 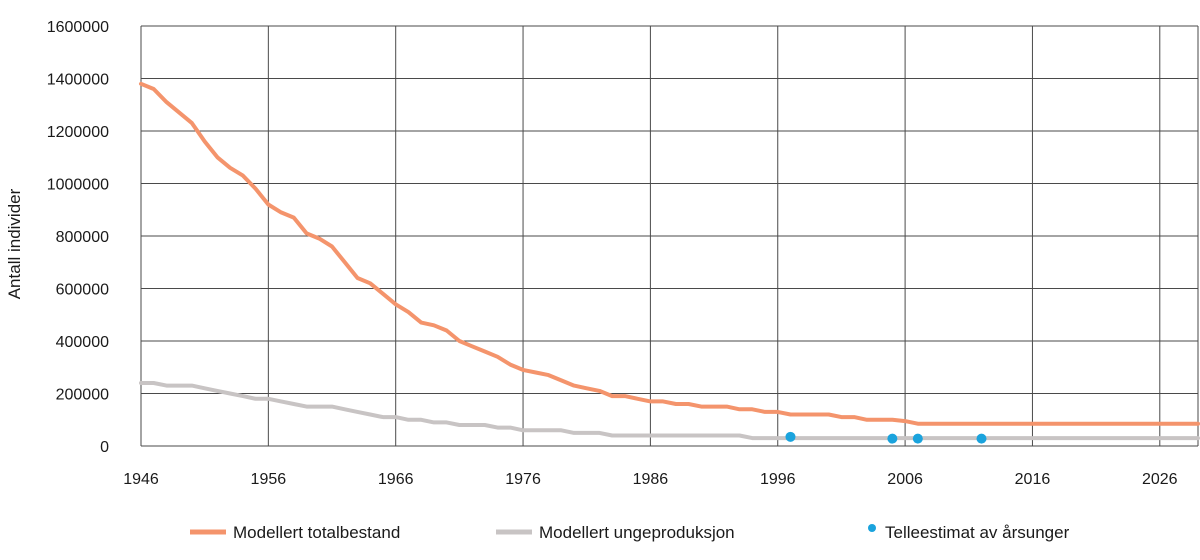 I want to click on y-tick-label: 400000, so click(x=82, y=342).